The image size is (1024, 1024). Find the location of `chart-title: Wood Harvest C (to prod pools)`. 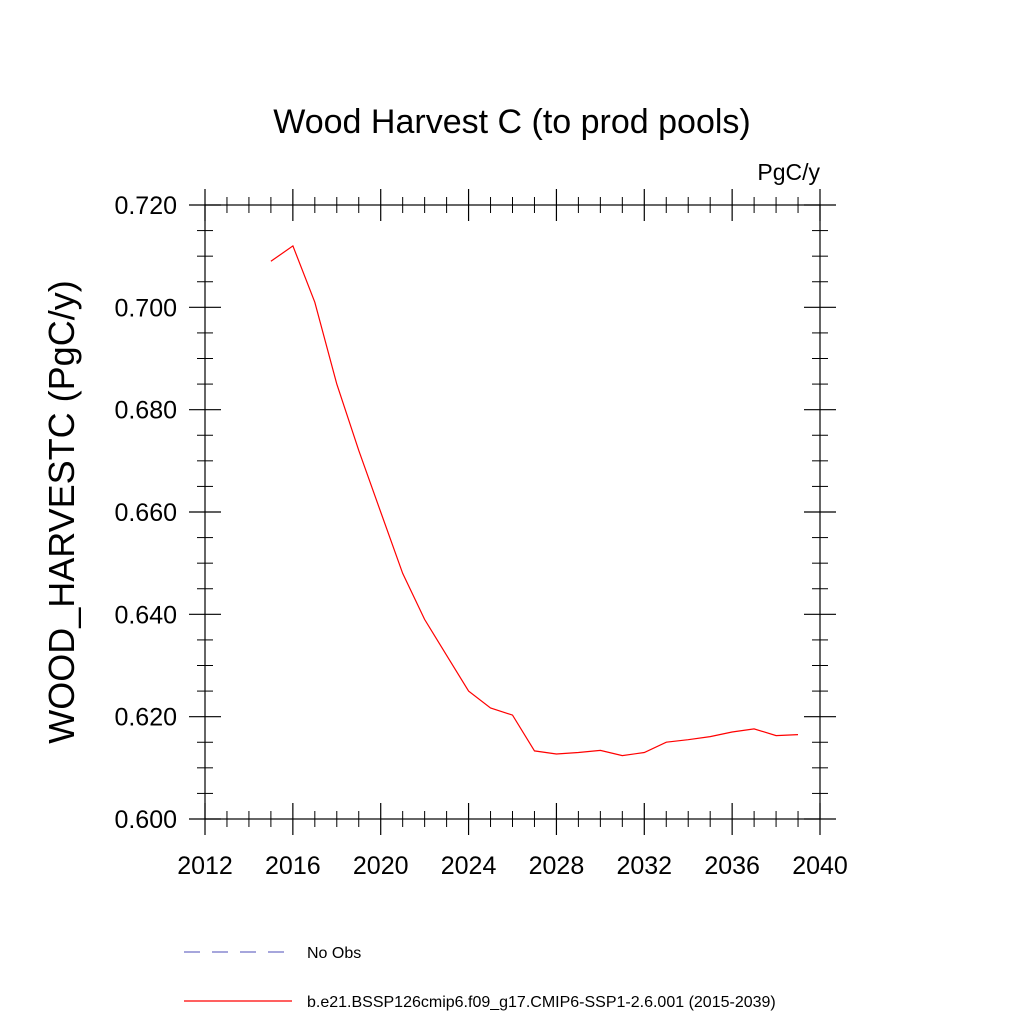

chart-title: Wood Harvest C (to prod pools) is located at coordinates (511, 122).